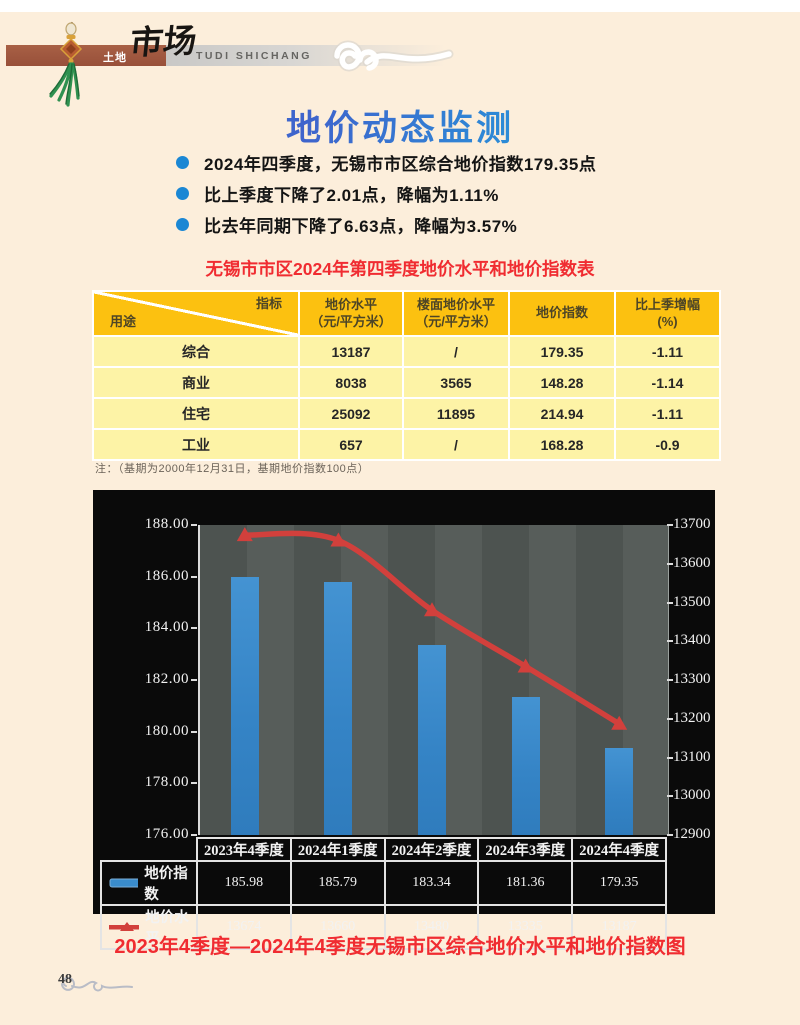 Image resolution: width=800 pixels, height=1025 pixels. Describe the element at coordinates (166, 627) in the screenshot. I see `left-axis-label: 184.00` at that location.